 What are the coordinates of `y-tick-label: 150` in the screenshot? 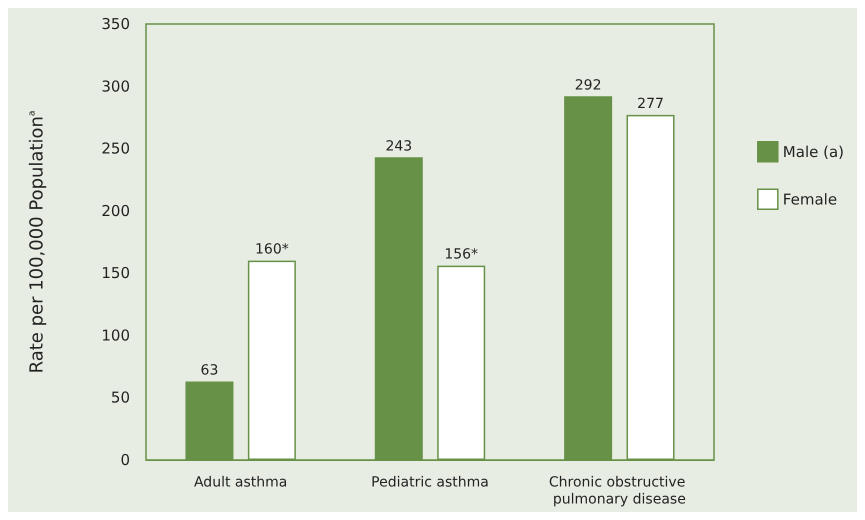 It's located at (115, 273).